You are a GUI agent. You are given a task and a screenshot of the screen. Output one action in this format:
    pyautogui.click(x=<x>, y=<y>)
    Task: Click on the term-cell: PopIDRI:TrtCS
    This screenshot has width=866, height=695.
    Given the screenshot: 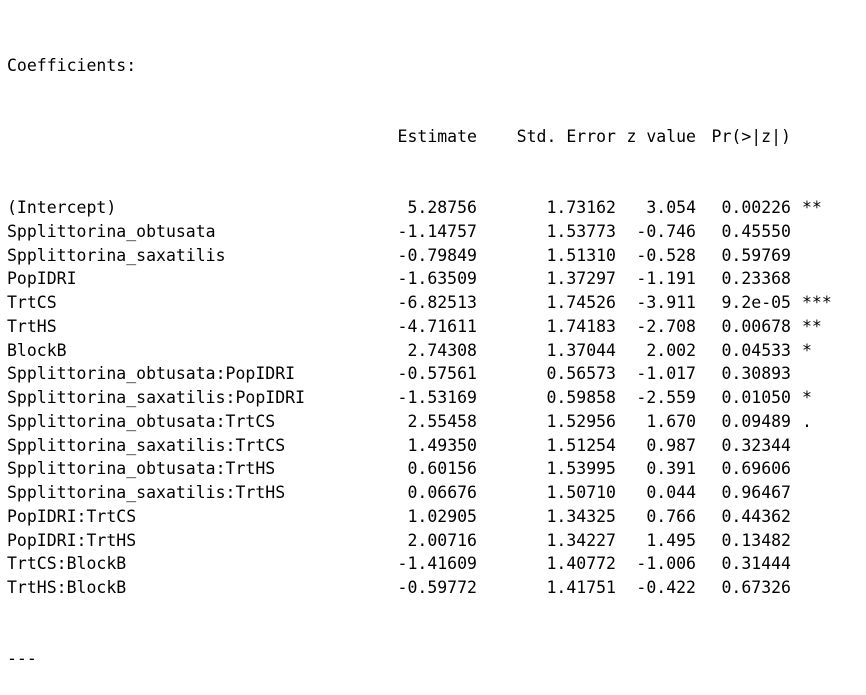 What is the action you would take?
    pyautogui.click(x=72, y=516)
    